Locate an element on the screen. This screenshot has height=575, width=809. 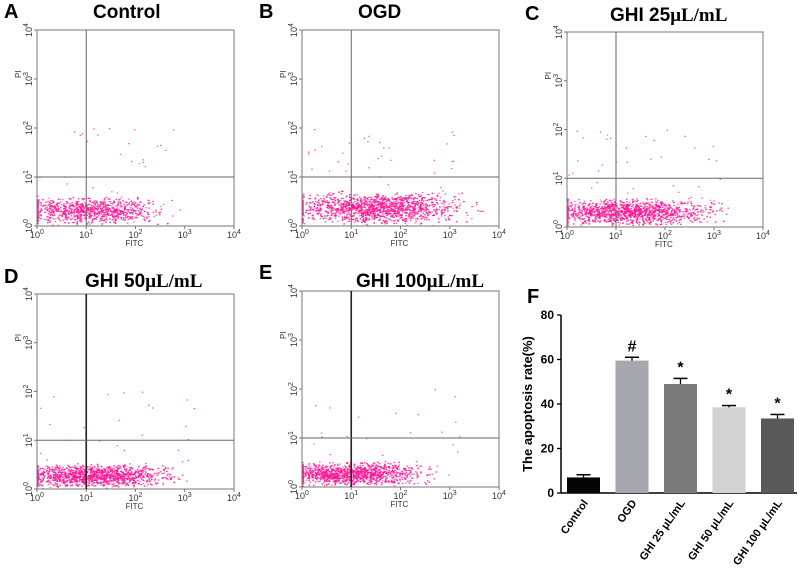
x-tick-label: 100 is located at coordinates (567, 235).